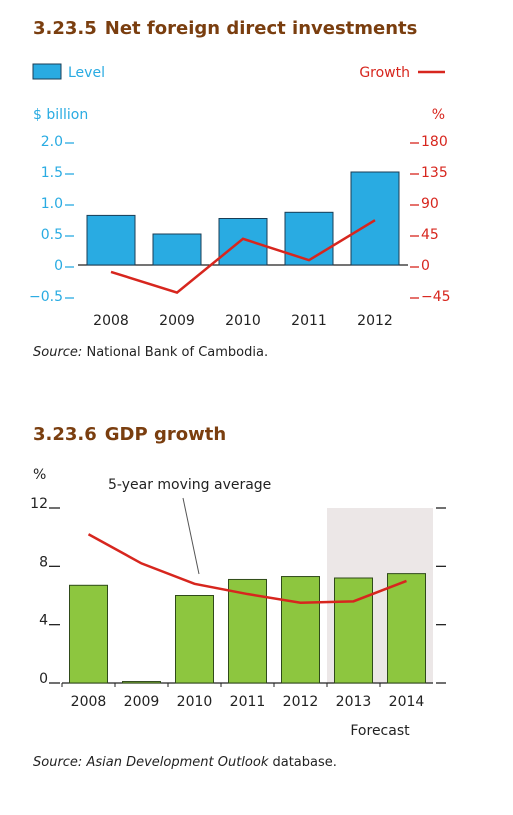 The image size is (513, 815). What do you see at coordinates (354, 702) in the screenshot?
I see `chart2-x-label: 2013` at bounding box center [354, 702].